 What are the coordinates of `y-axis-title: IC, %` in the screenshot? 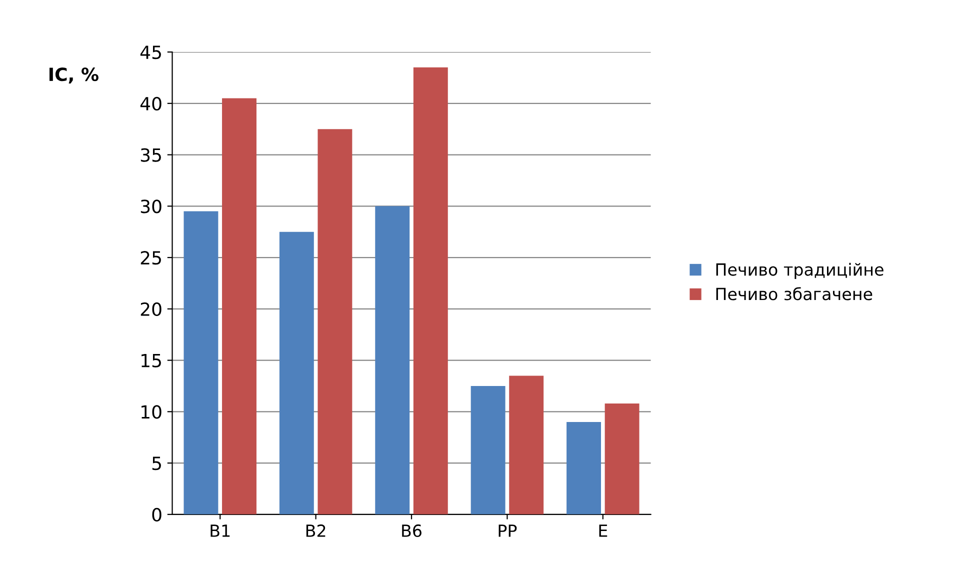 It's located at (74, 76).